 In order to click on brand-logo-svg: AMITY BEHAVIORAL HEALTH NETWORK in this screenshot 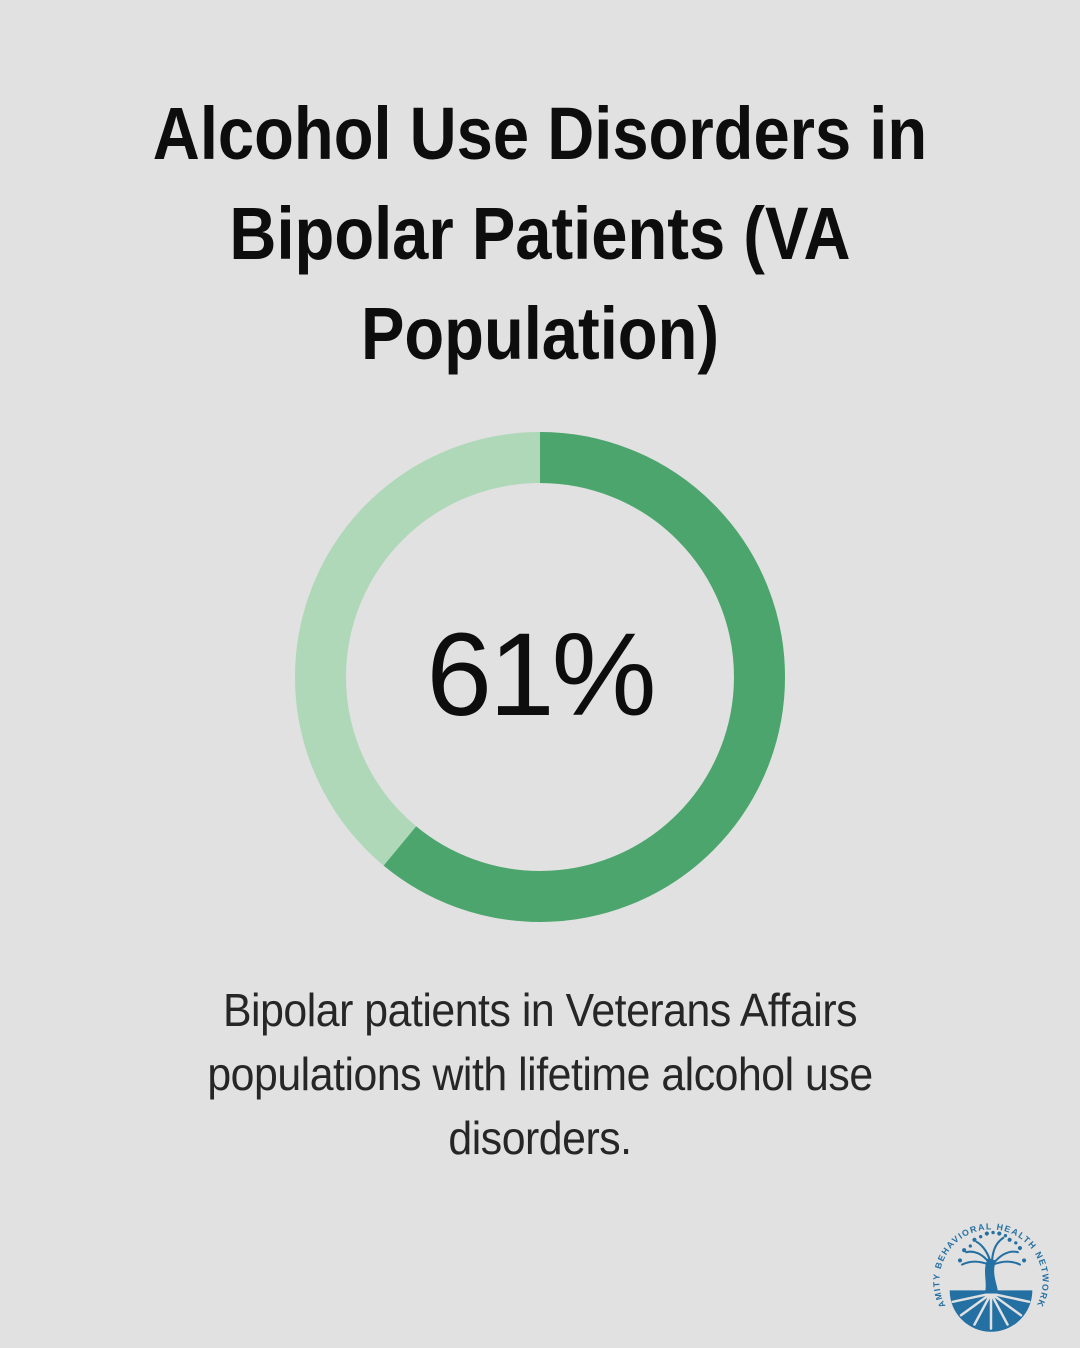, I will do `click(990, 1276)`.